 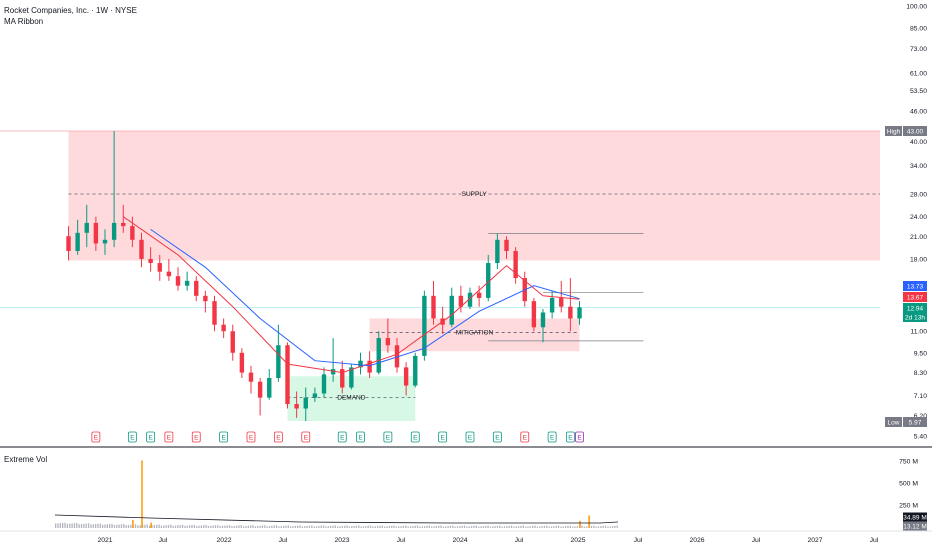 I want to click on price-tag-value: 13.73, so click(x=915, y=286).